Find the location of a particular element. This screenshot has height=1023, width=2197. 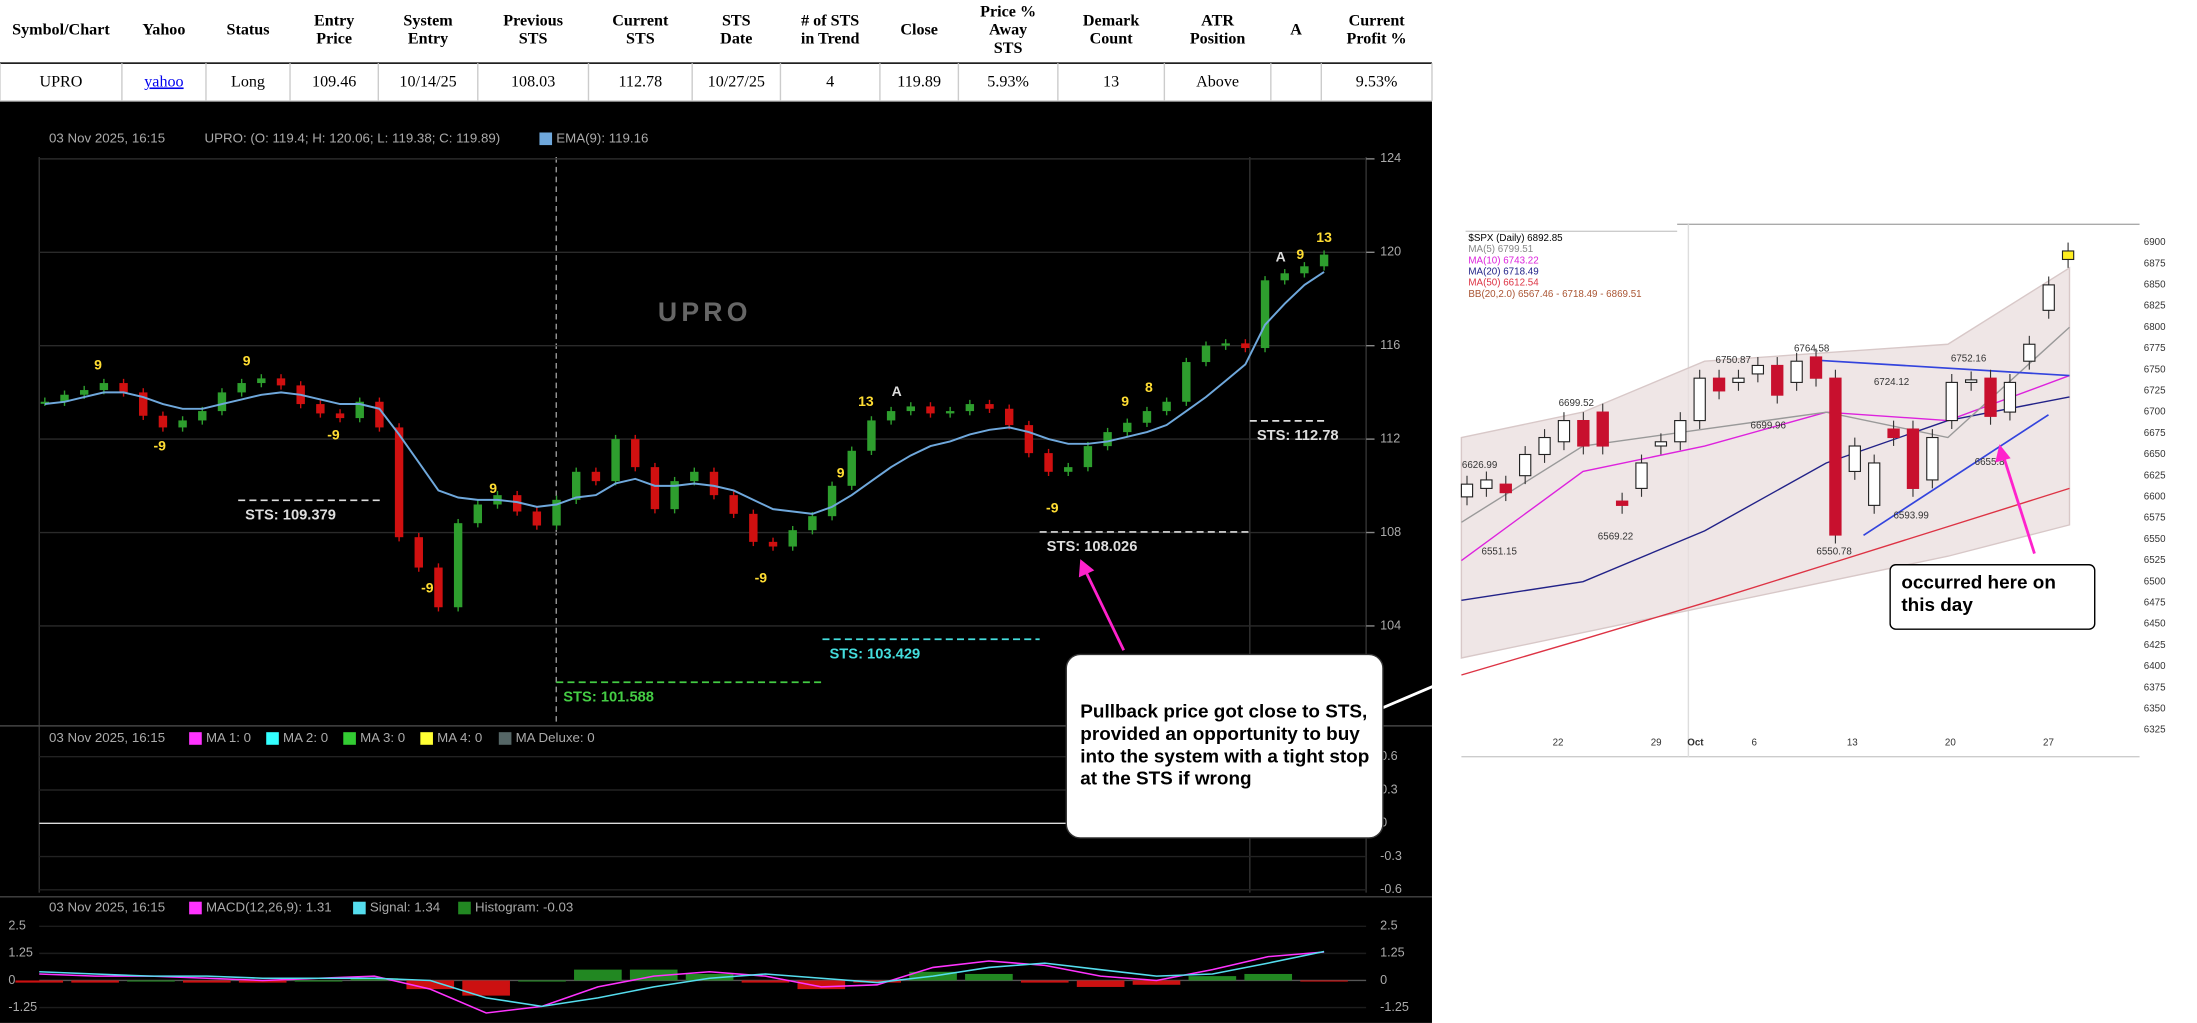

x-tick-label: Oct is located at coordinates (1695, 742).